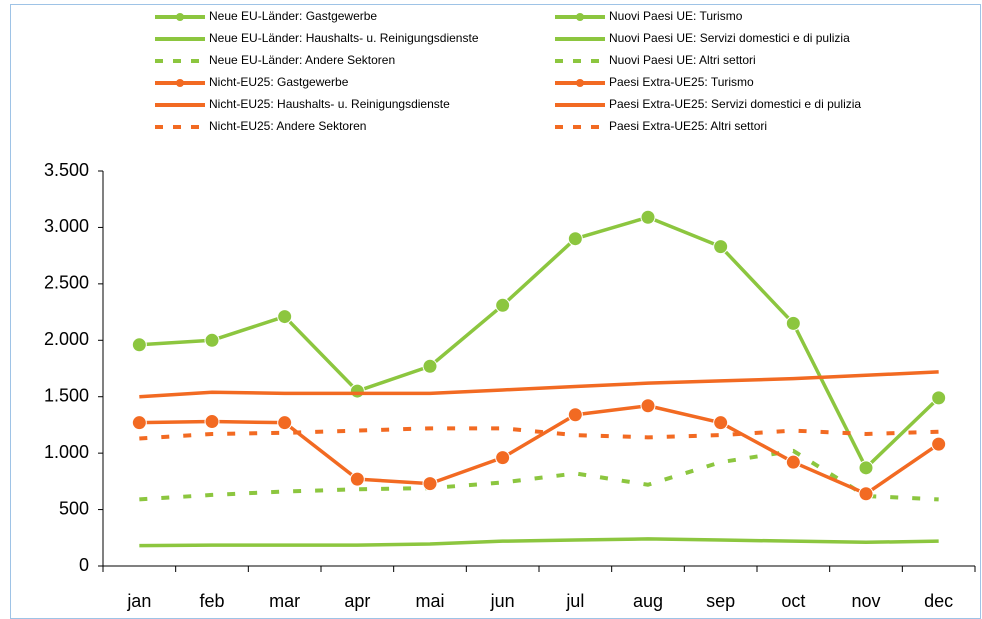  What do you see at coordinates (688, 126) in the screenshot?
I see `legend-label: Paesi Extra-UE25: Altri settori` at bounding box center [688, 126].